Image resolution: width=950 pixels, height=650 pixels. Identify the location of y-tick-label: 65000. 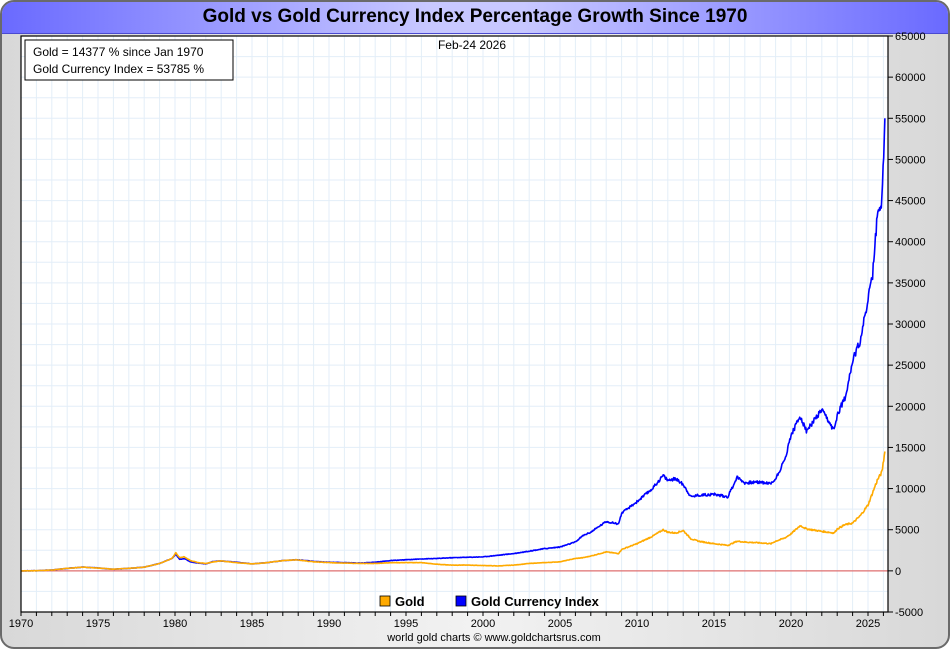
(910, 37).